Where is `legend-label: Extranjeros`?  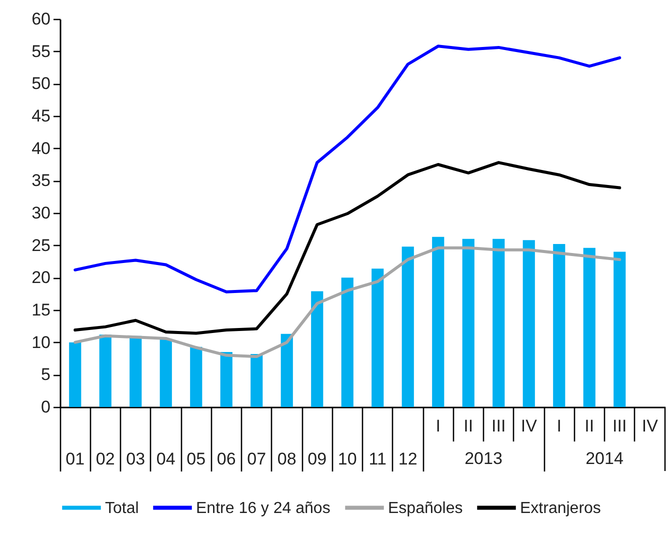 legend-label: Extranjeros is located at coordinates (560, 508).